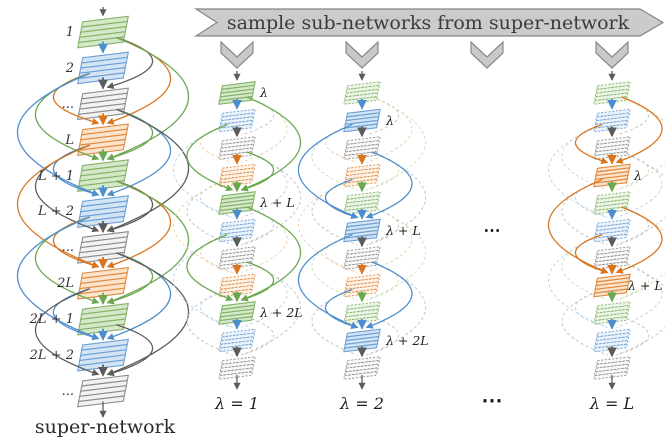  I want to click on lambda-label: λ = L, so click(611, 403).